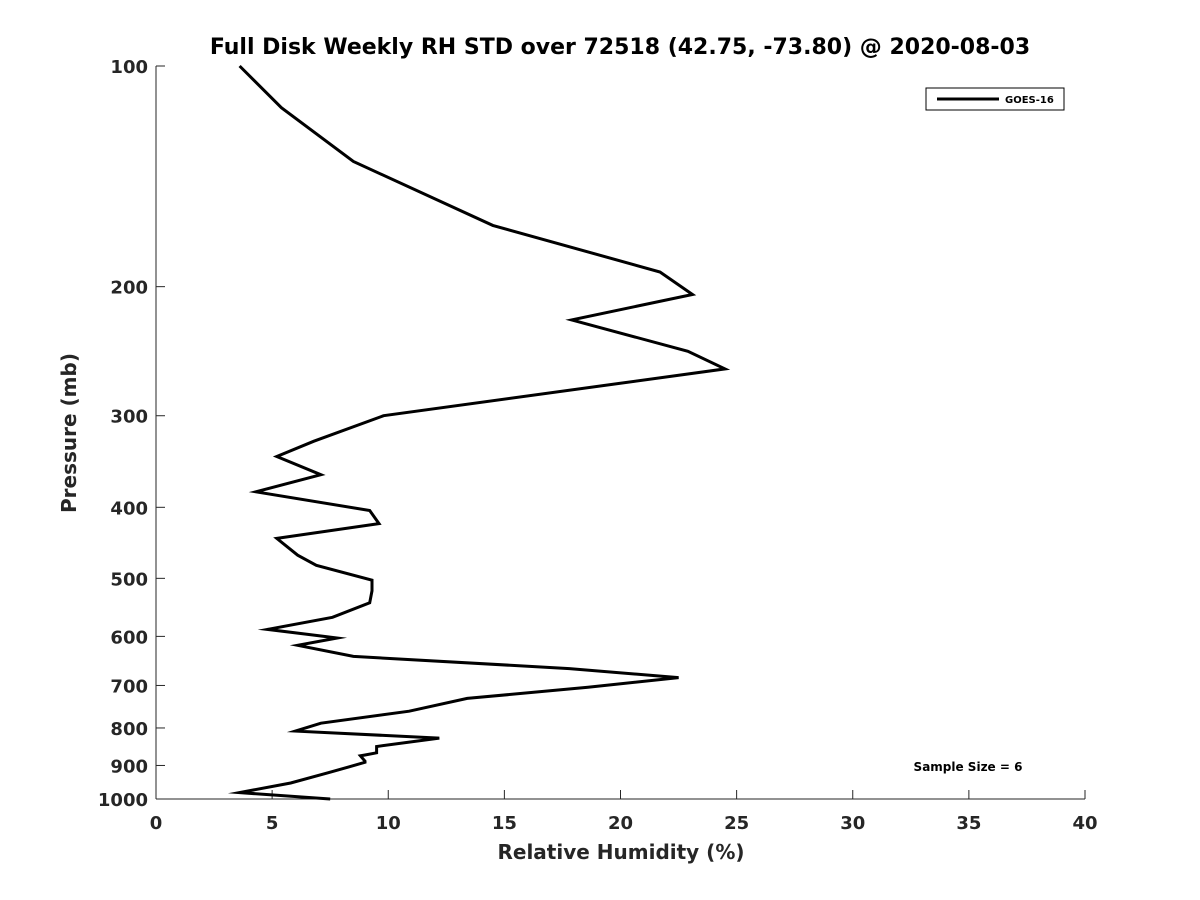  Describe the element at coordinates (129, 766) in the screenshot. I see `y-tick-label: 900` at that location.